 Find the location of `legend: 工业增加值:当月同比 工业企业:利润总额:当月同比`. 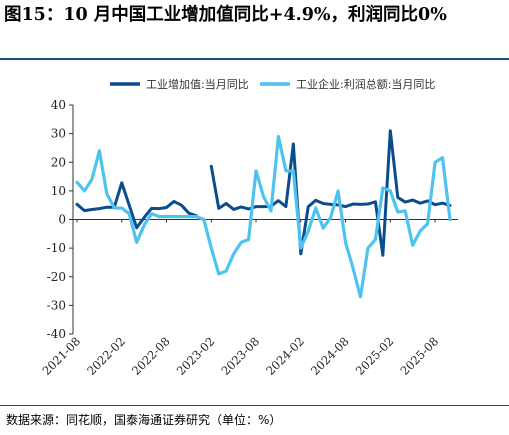

legend: 工业增加值:当月同比 工业企业:利润总额:当月同比 is located at coordinates (272, 84).